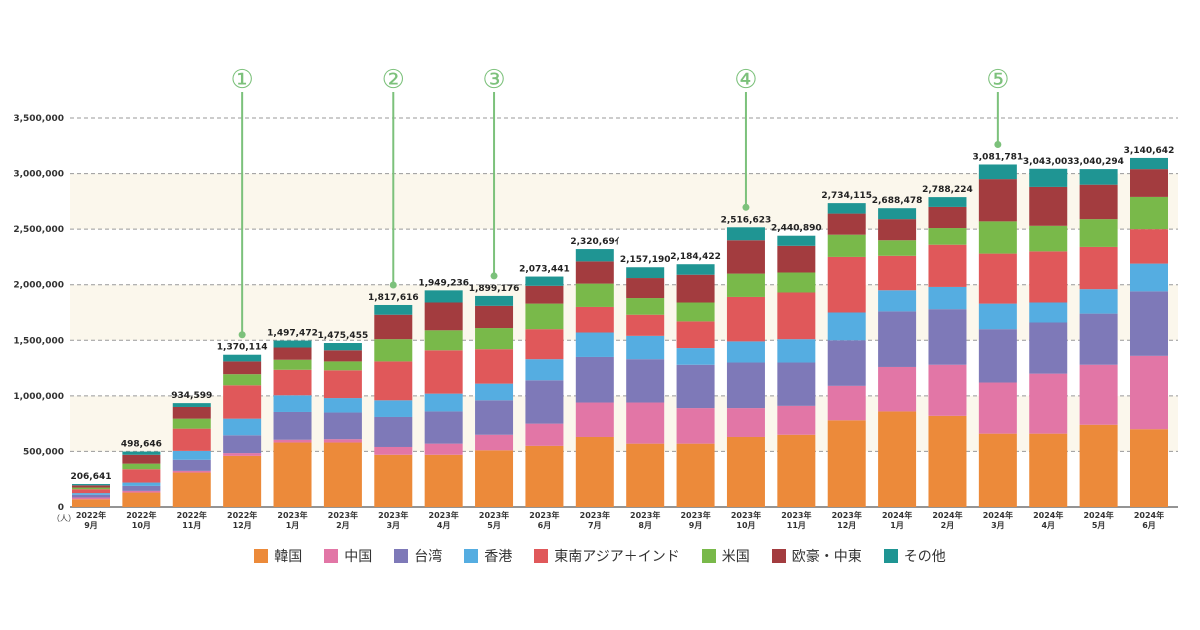 The width and height of the screenshot is (1200, 630). I want to click on legend-item: 欧豪・中東, so click(816, 556).